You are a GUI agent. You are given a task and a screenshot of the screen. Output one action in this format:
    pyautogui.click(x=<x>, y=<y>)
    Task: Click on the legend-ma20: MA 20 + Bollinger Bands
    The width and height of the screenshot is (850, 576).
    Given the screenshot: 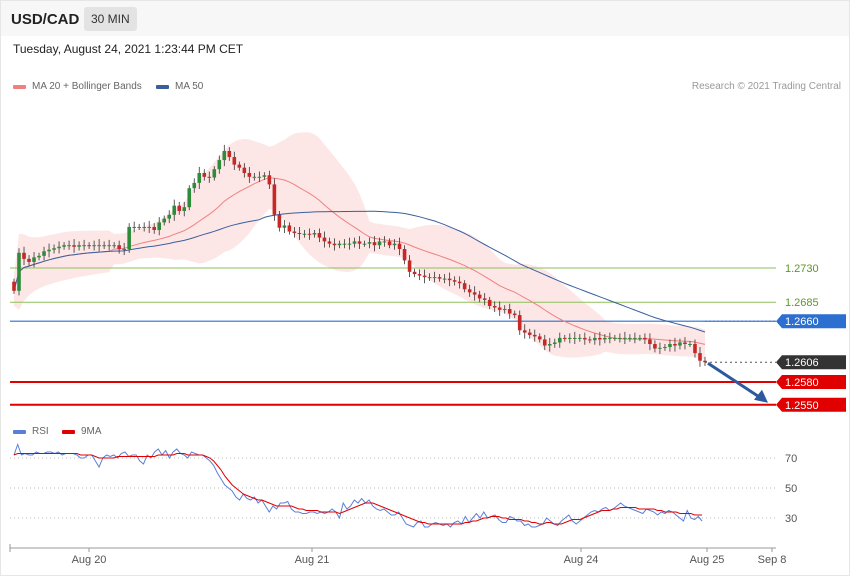 What is the action you would take?
    pyautogui.click(x=77, y=86)
    